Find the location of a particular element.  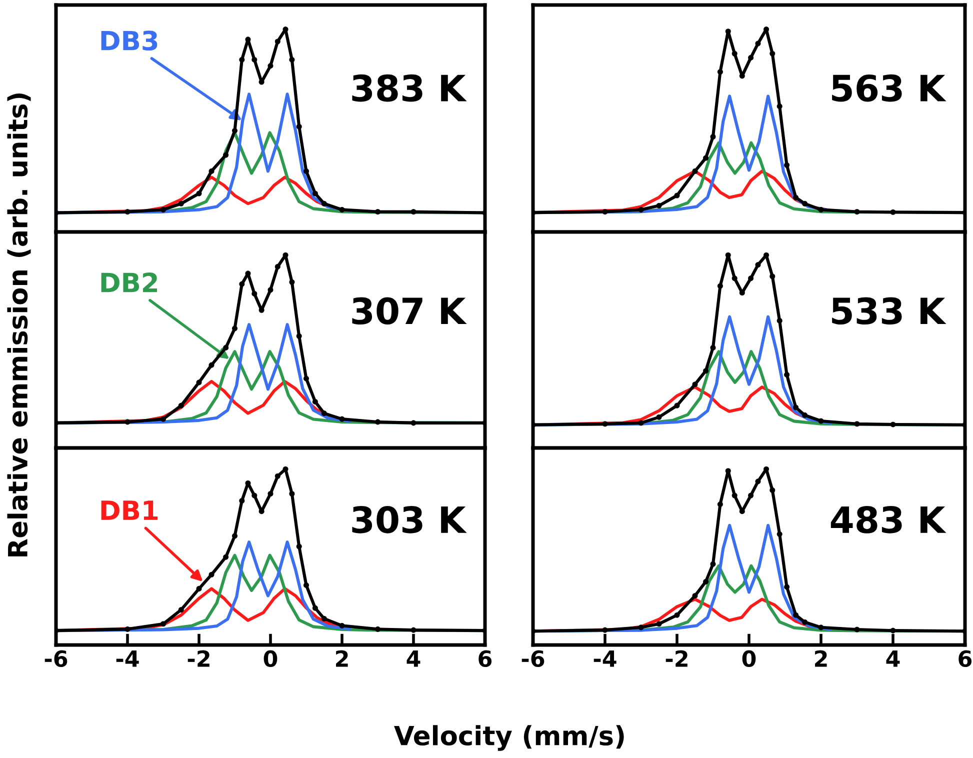

annotation: 383 K is located at coordinates (409, 88).